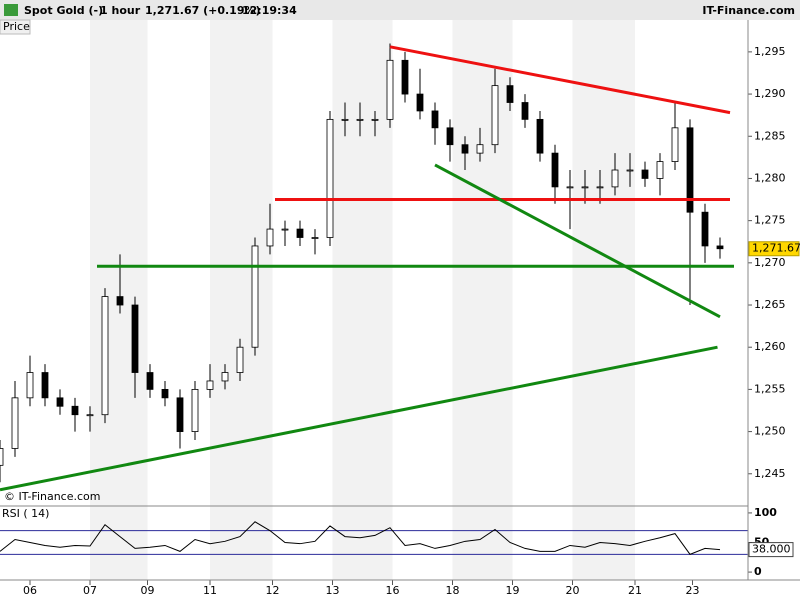 This screenshot has height=600, width=800. Describe the element at coordinates (573, 590) in the screenshot. I see `x-tick-label: 20` at that location.